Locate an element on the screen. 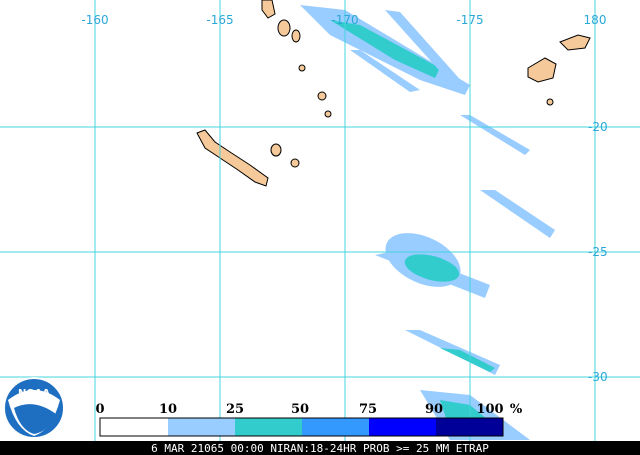 The width and height of the screenshot is (640, 455). lat-label: -25 is located at coordinates (598, 252).